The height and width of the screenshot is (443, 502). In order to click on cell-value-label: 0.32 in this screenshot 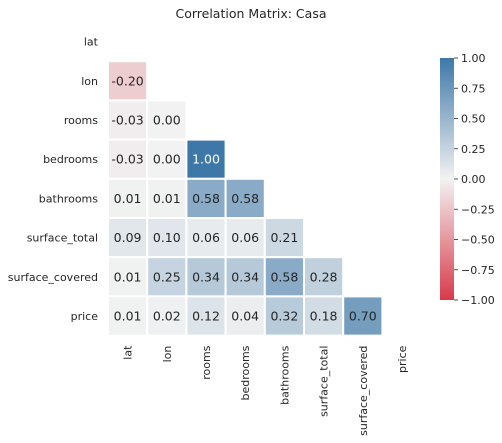, I will do `click(284, 316)`.